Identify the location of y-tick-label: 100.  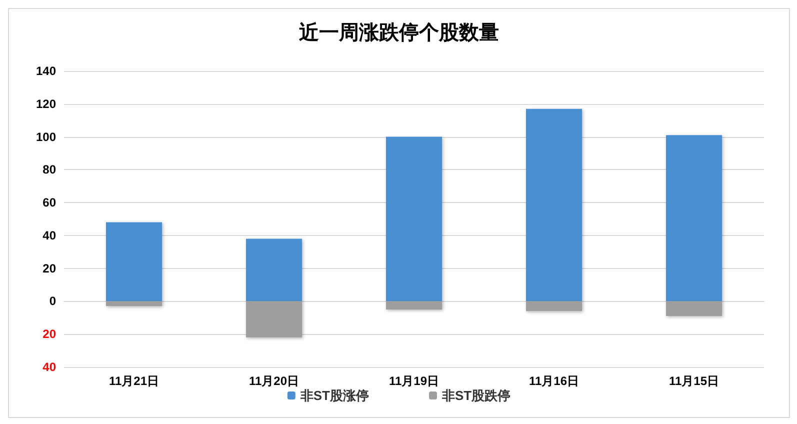
(46, 137).